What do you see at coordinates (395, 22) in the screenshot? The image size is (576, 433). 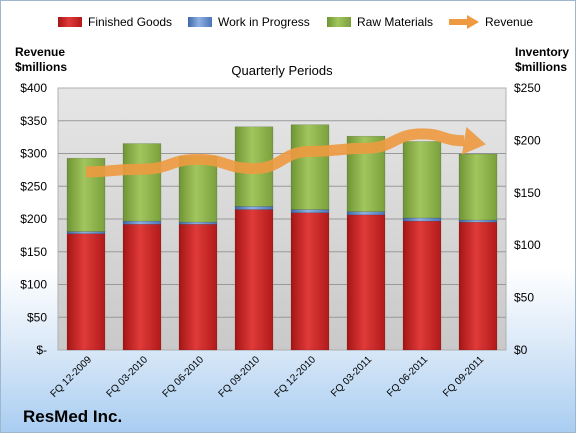 I see `legend-label-raw-materials: Raw Materials` at bounding box center [395, 22].